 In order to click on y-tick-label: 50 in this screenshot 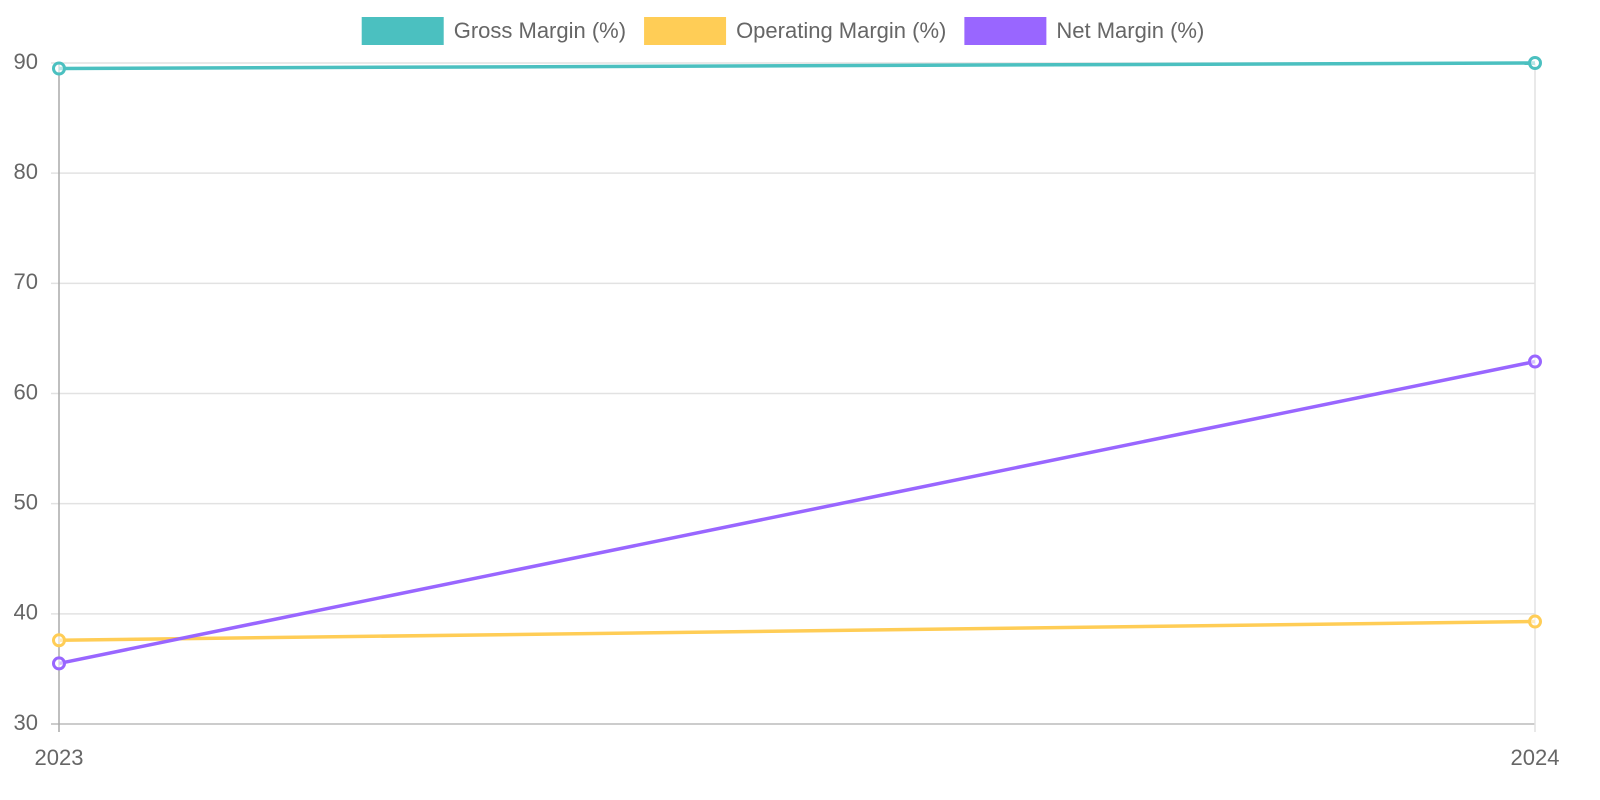, I will do `click(26, 501)`.